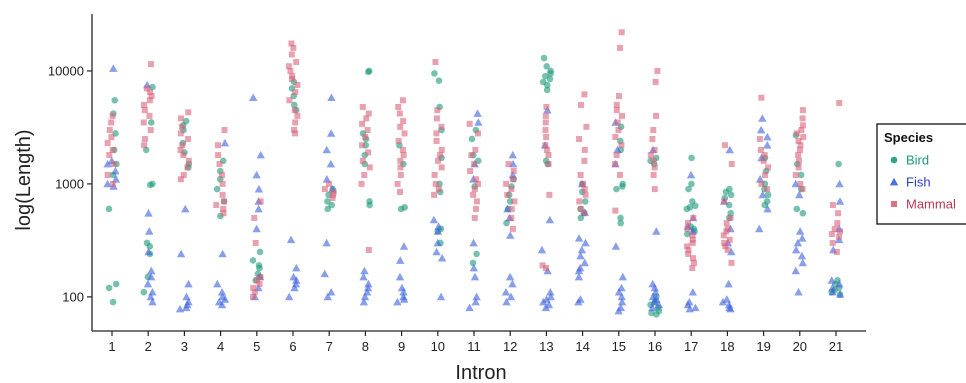  I want to click on x-tick-label: 7, so click(329, 346).